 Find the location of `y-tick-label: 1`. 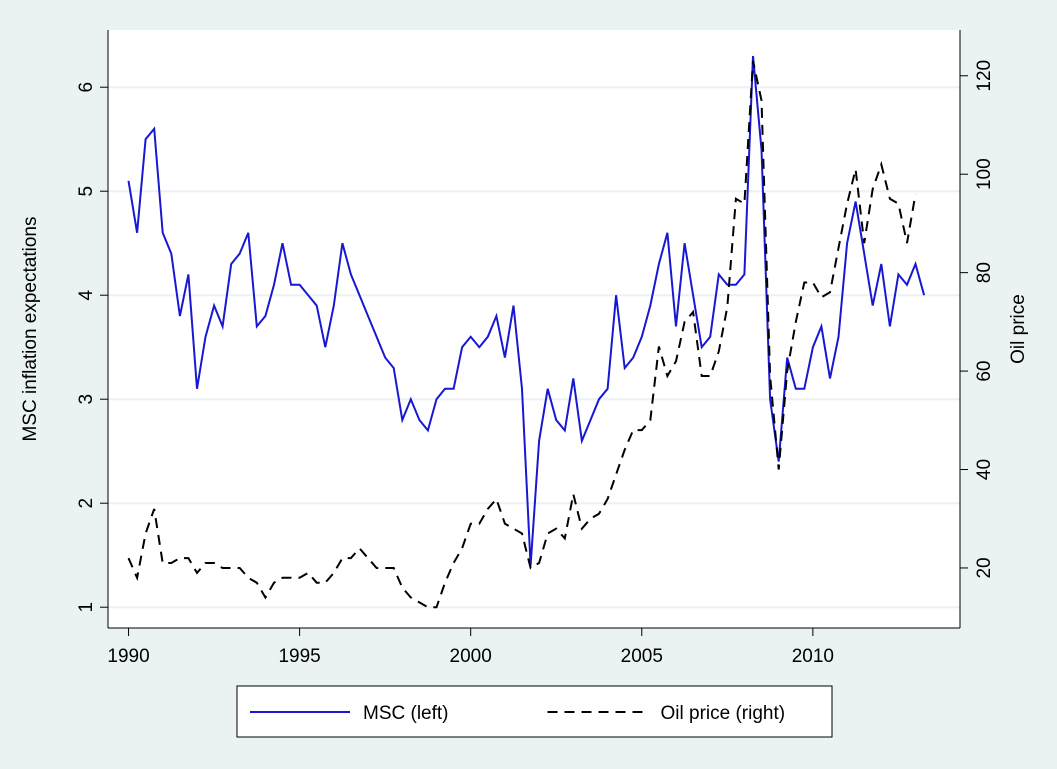

y-tick-label: 1 is located at coordinates (86, 607).